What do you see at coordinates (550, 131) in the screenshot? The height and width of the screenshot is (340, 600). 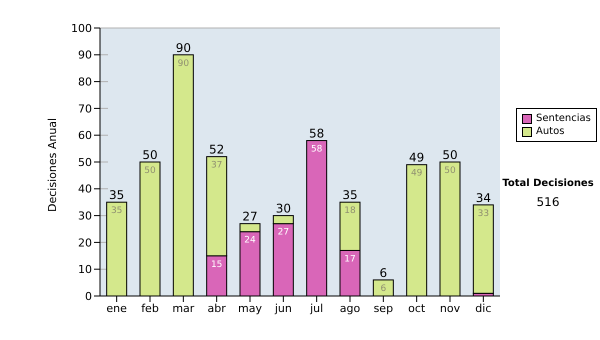 I see `legend-label: Autos` at bounding box center [550, 131].